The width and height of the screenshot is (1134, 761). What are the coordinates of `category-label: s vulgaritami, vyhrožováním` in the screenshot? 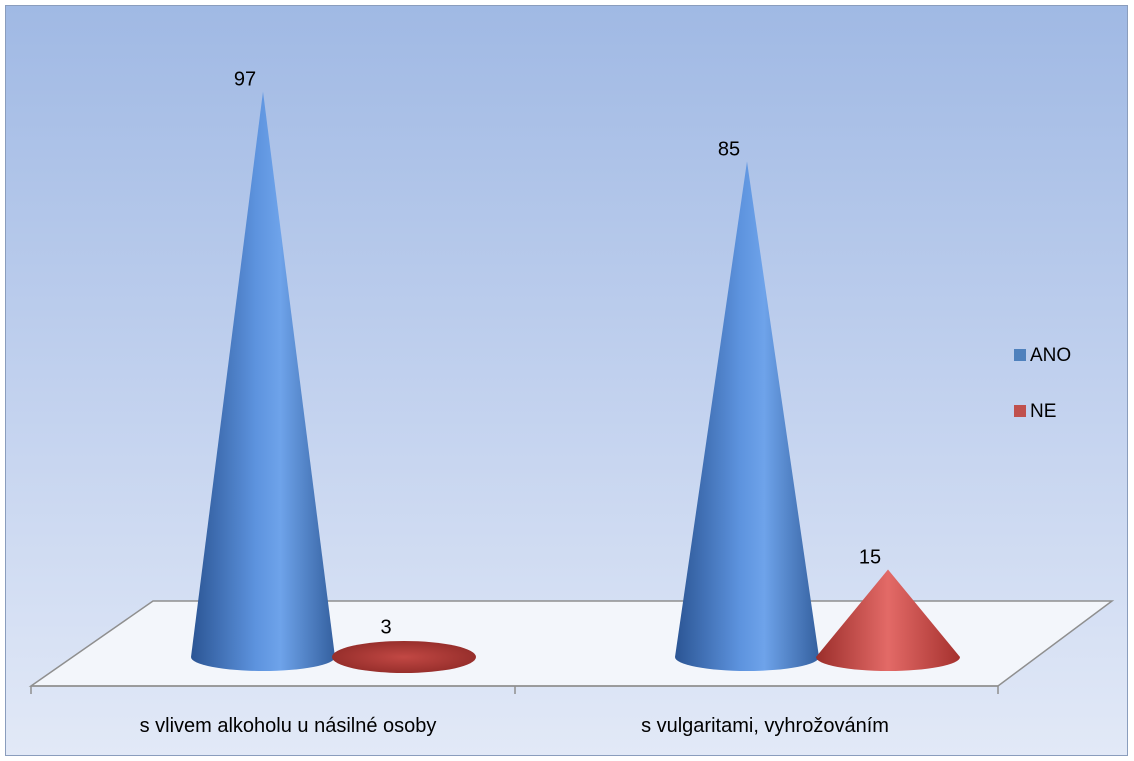 It's located at (765, 726).